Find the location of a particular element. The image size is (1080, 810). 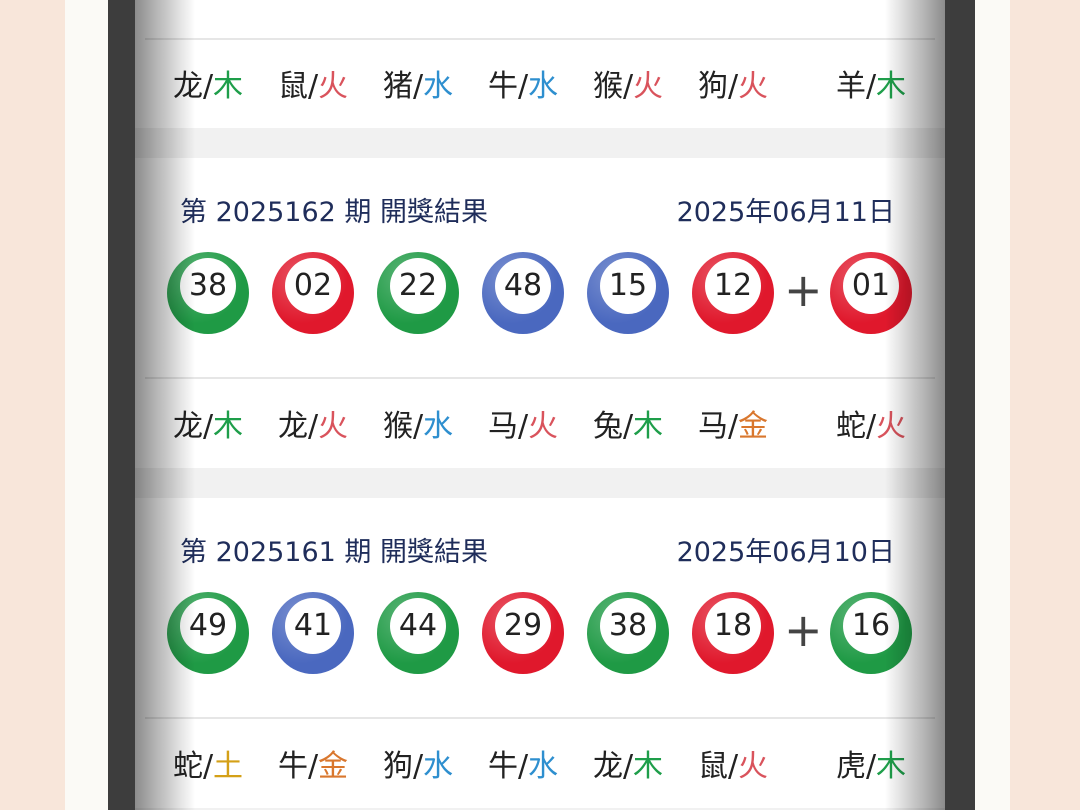

zodiac-row: 龙/木鼠/火猪/水牛/水猴/火狗/火羊/木 is located at coordinates (540, 87).